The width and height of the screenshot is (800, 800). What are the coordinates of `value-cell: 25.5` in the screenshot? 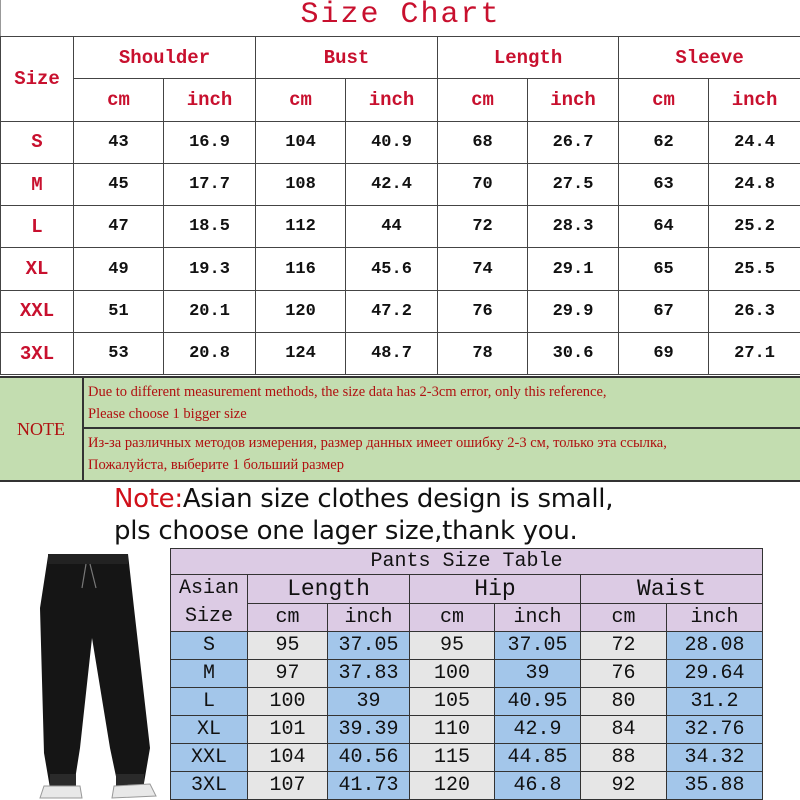 It's located at (754, 269).